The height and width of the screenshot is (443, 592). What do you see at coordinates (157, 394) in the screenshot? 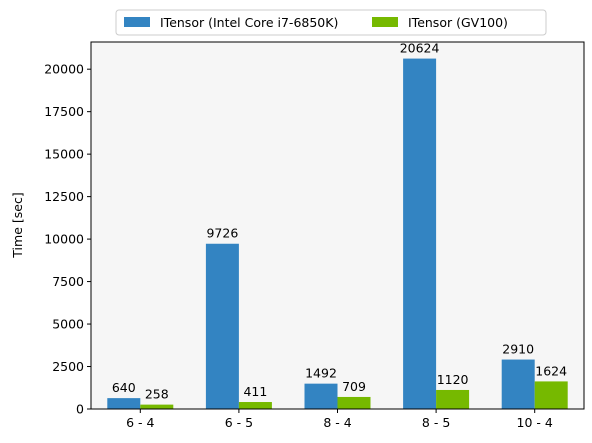
I see `data-label-gpu-0: 258` at bounding box center [157, 394].